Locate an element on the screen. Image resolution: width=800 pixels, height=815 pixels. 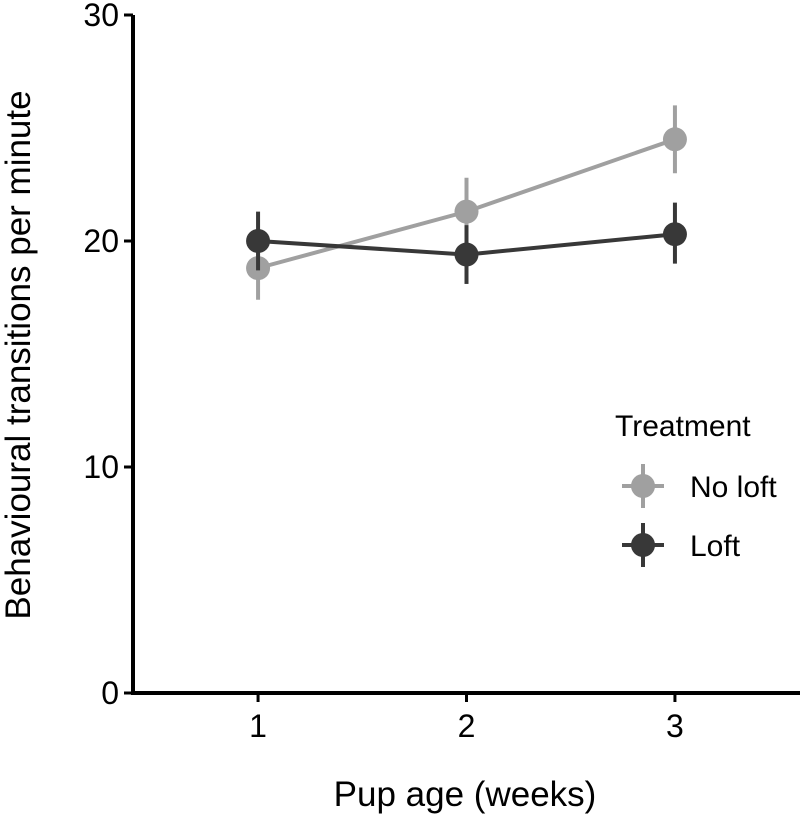
legend-label: Loft is located at coordinates (715, 546).